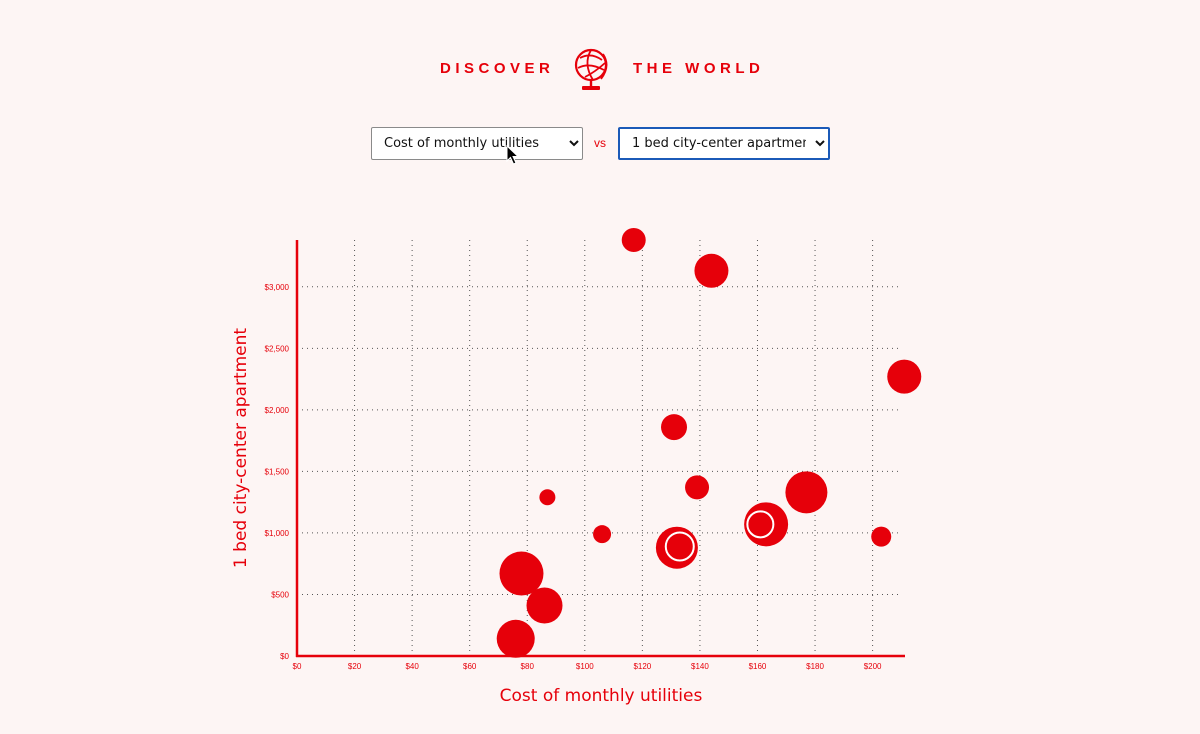 The height and width of the screenshot is (734, 1200). Describe the element at coordinates (477, 143) in the screenshot. I see `x-axis-select: Cost of monthly utilities` at that location.